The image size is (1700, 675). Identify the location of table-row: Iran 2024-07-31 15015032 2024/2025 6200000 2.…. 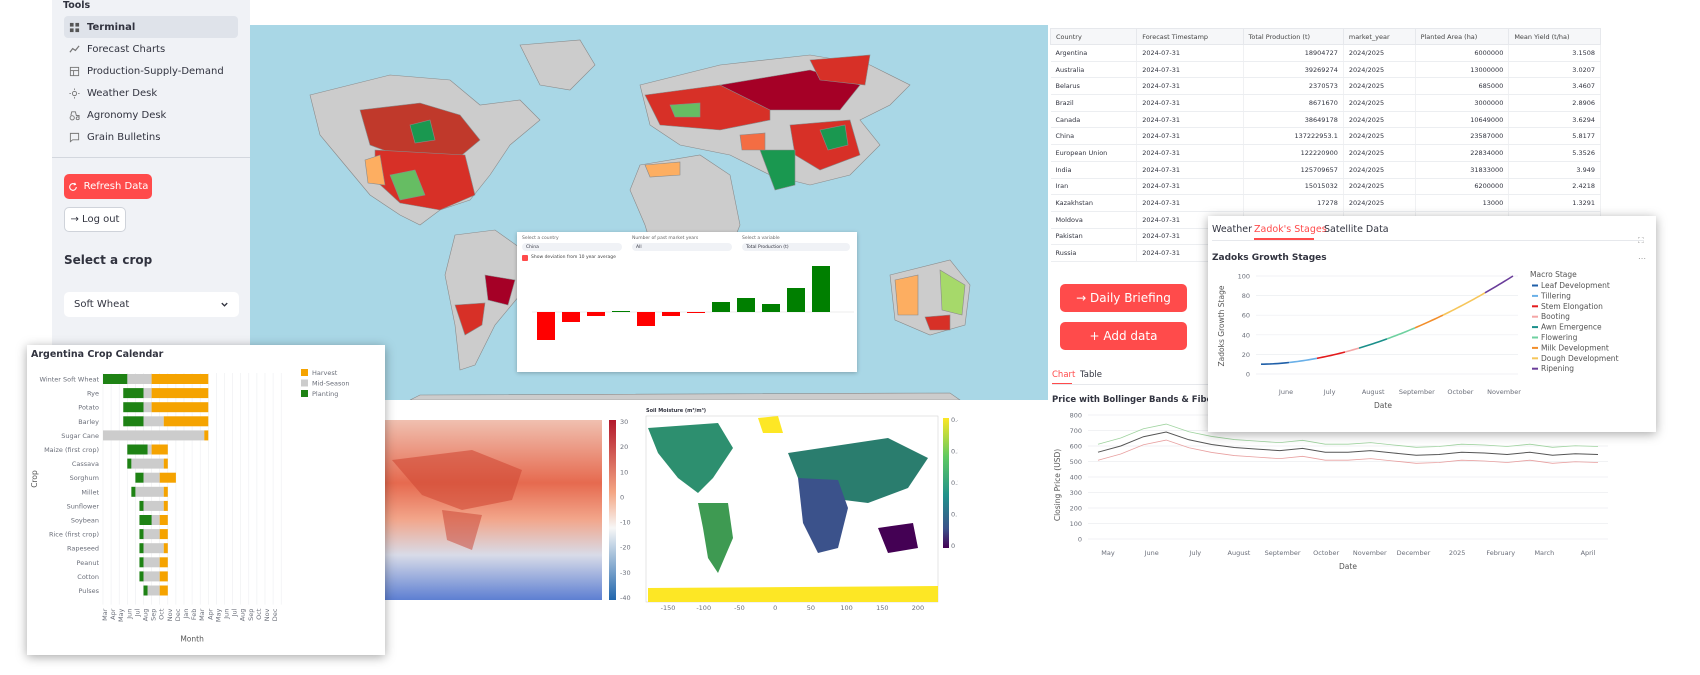
(1325, 187).